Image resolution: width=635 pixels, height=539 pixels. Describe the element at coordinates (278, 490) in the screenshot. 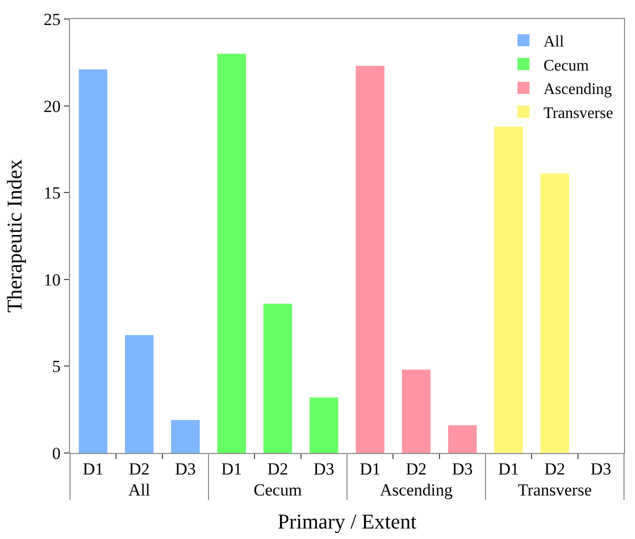

I see `text: Cecum` at that location.